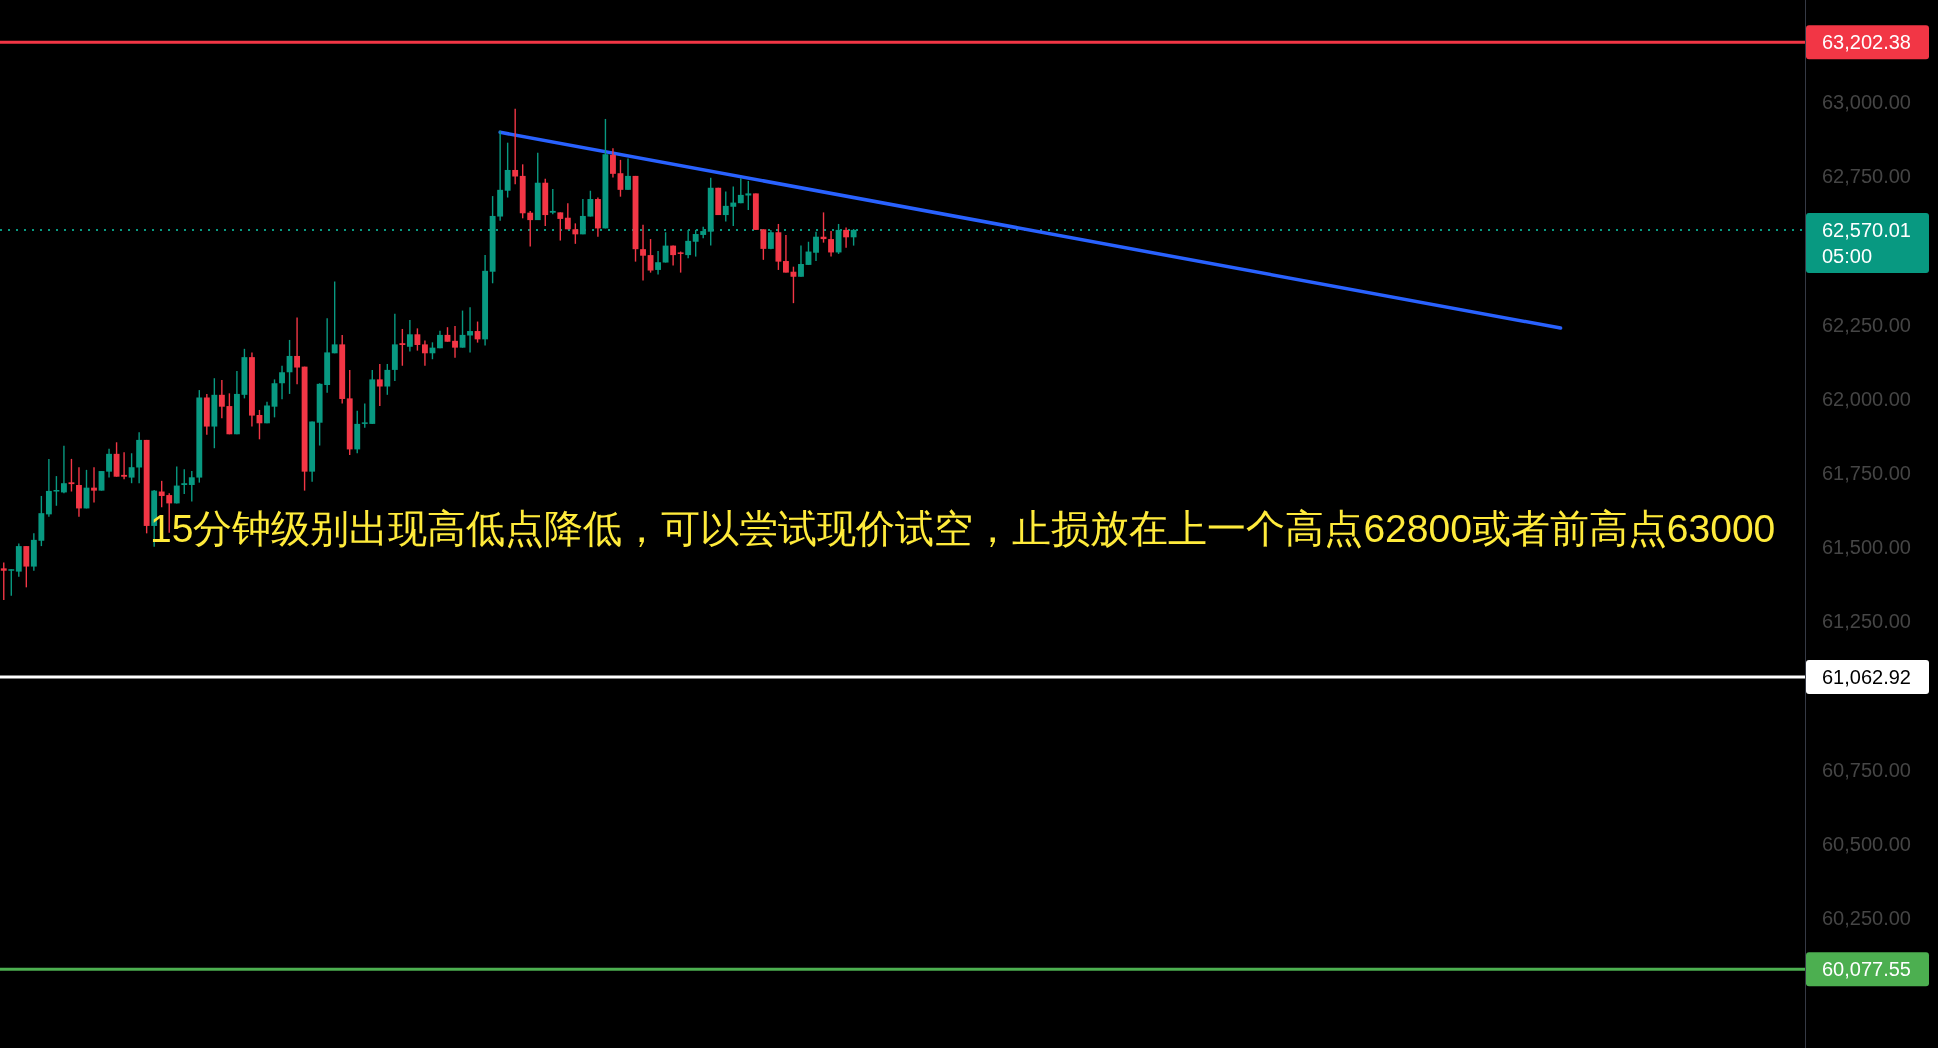 This screenshot has height=1048, width=1938. Describe the element at coordinates (1866, 102) in the screenshot. I see `y-tick-label: 63,000.00` at that location.